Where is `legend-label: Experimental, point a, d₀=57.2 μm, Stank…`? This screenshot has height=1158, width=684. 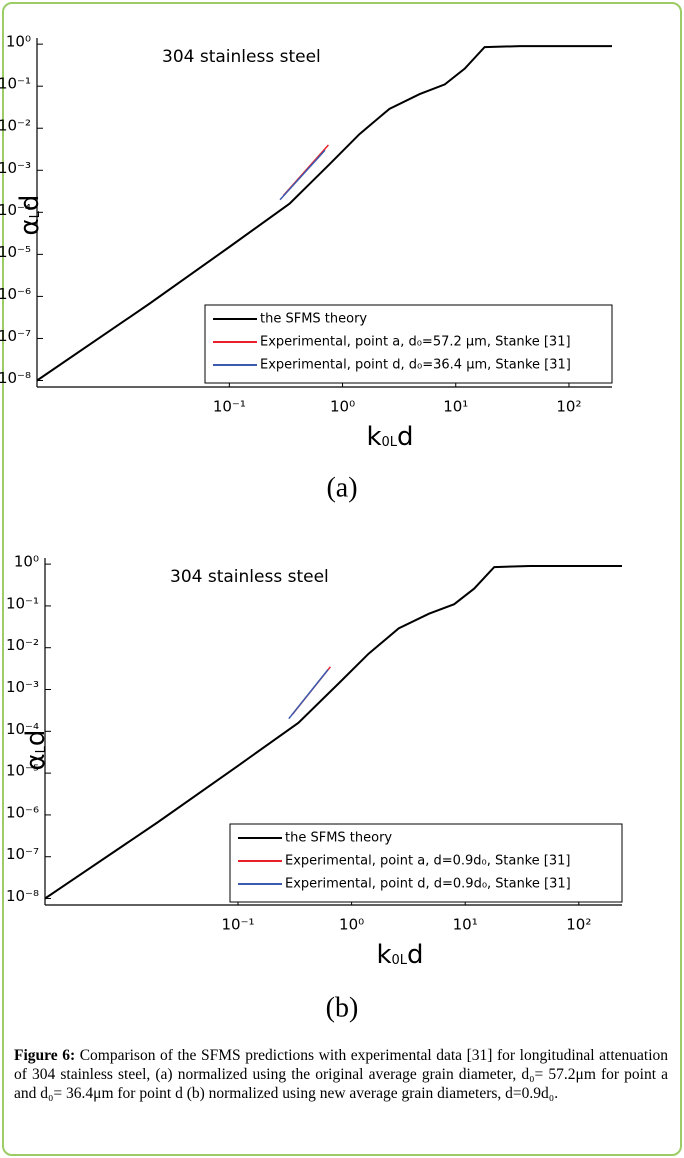
legend-label: Experimental, point a, d₀=57.2 μm, Stank… is located at coordinates (415, 342).